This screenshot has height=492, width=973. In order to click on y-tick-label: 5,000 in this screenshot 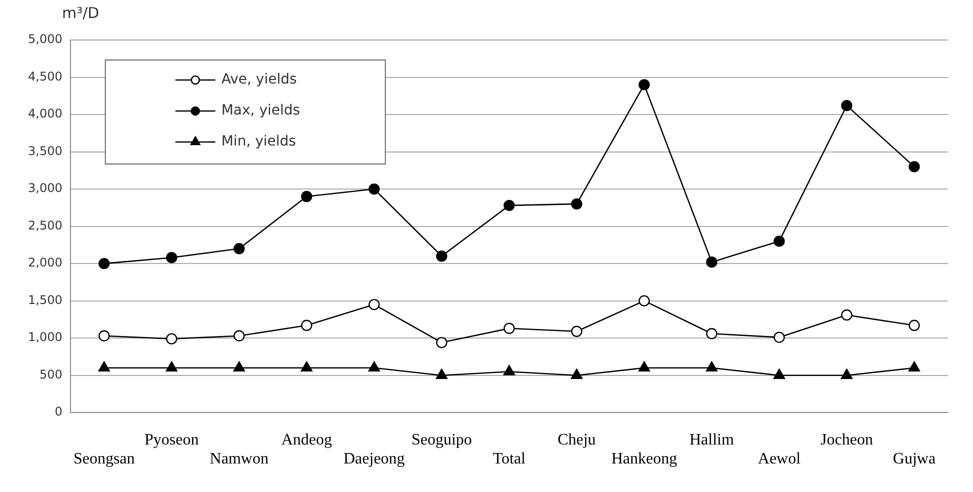, I will do `click(45, 39)`.